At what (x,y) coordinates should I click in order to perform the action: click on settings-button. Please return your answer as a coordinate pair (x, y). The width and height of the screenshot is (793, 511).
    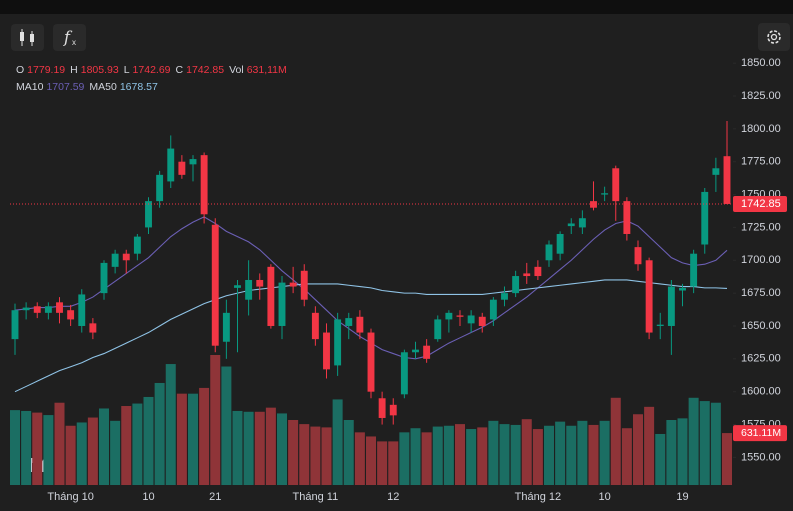
    Looking at the image, I should click on (774, 37).